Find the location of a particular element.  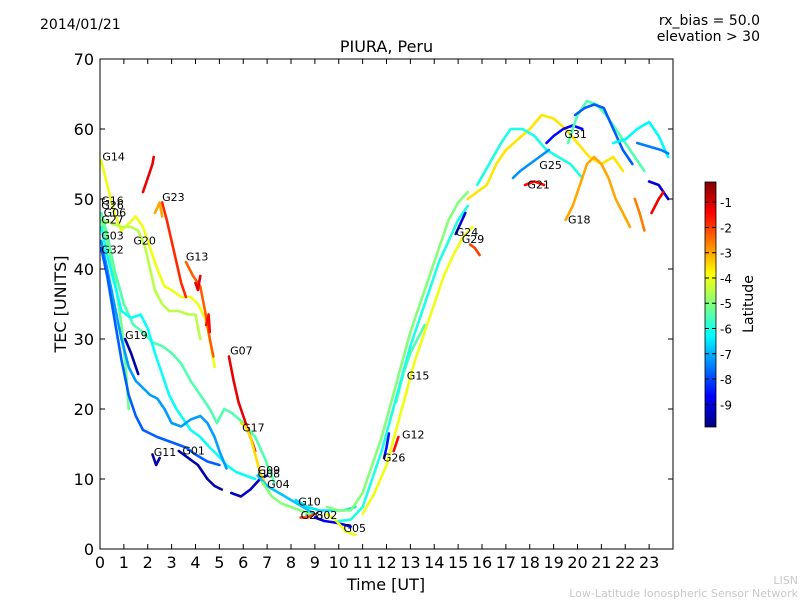

x-tick-label-1: 1 is located at coordinates (124, 562).